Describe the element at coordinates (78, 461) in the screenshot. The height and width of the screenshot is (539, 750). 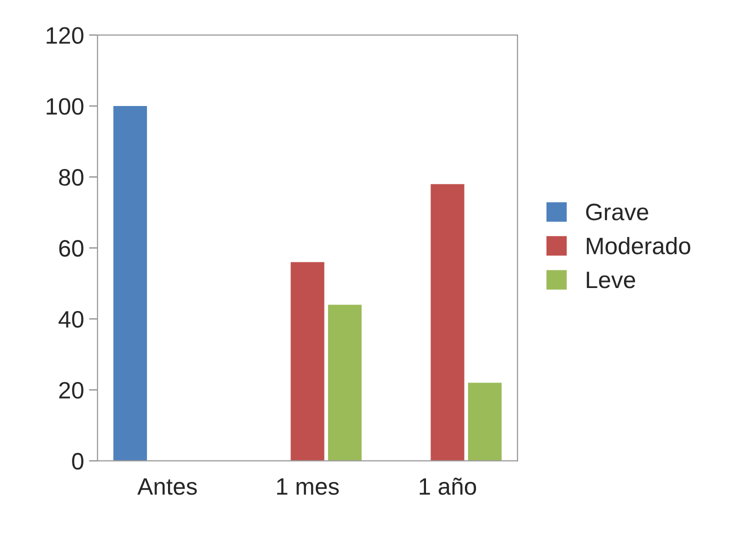
I see `y-tick-label: 0` at that location.